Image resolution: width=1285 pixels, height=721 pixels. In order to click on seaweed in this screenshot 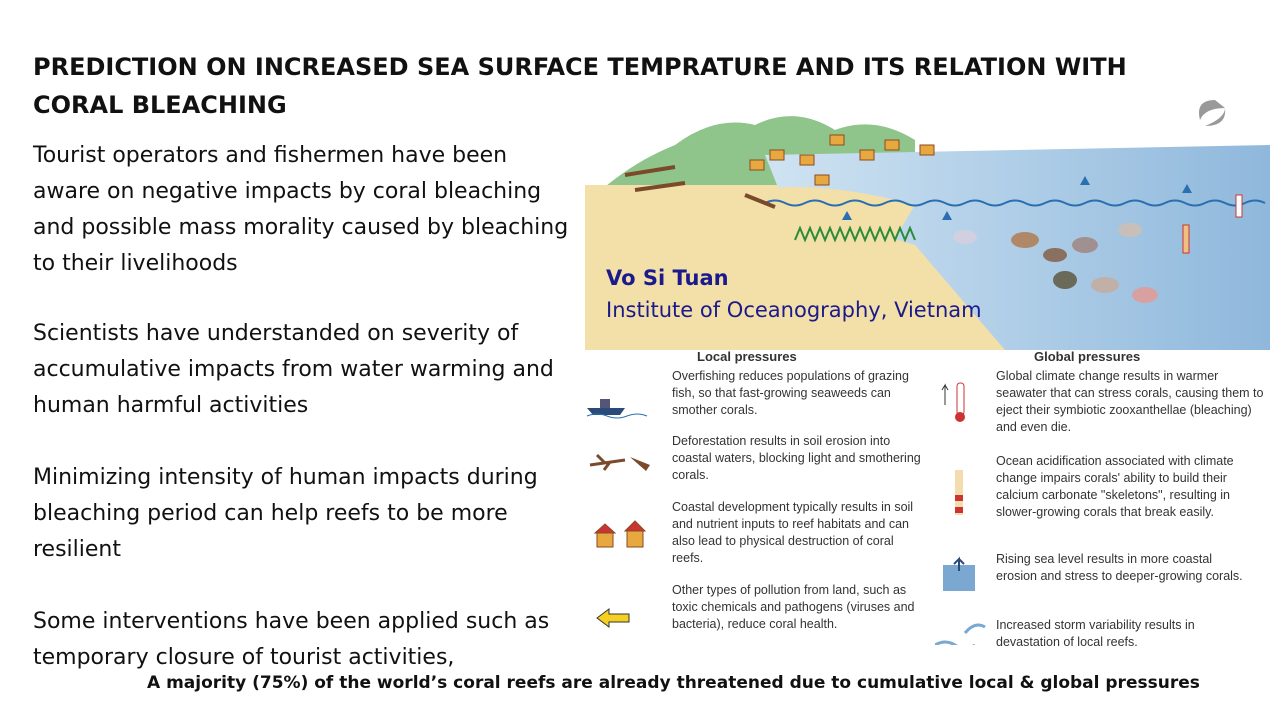, I will do `click(855, 234)`.